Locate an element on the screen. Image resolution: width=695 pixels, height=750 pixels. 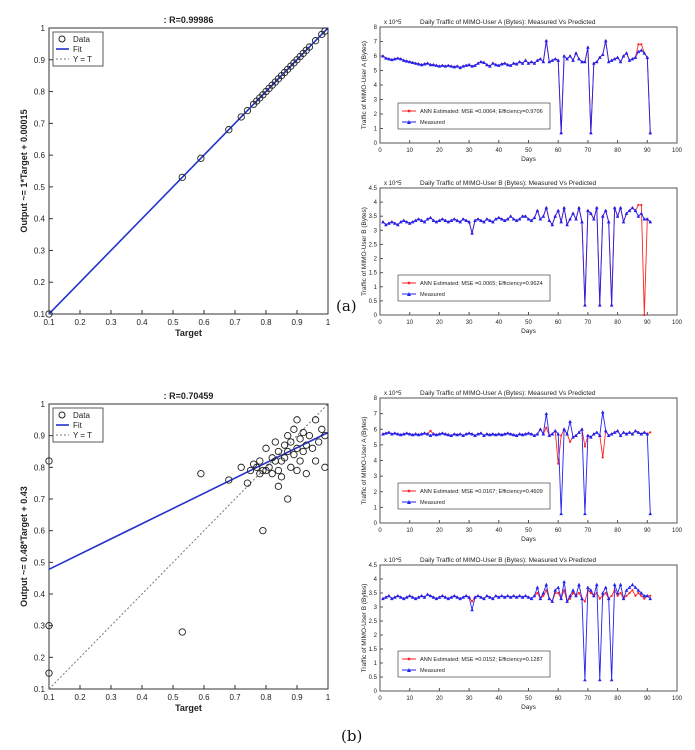
x-axis-label: Days is located at coordinates (529, 707).